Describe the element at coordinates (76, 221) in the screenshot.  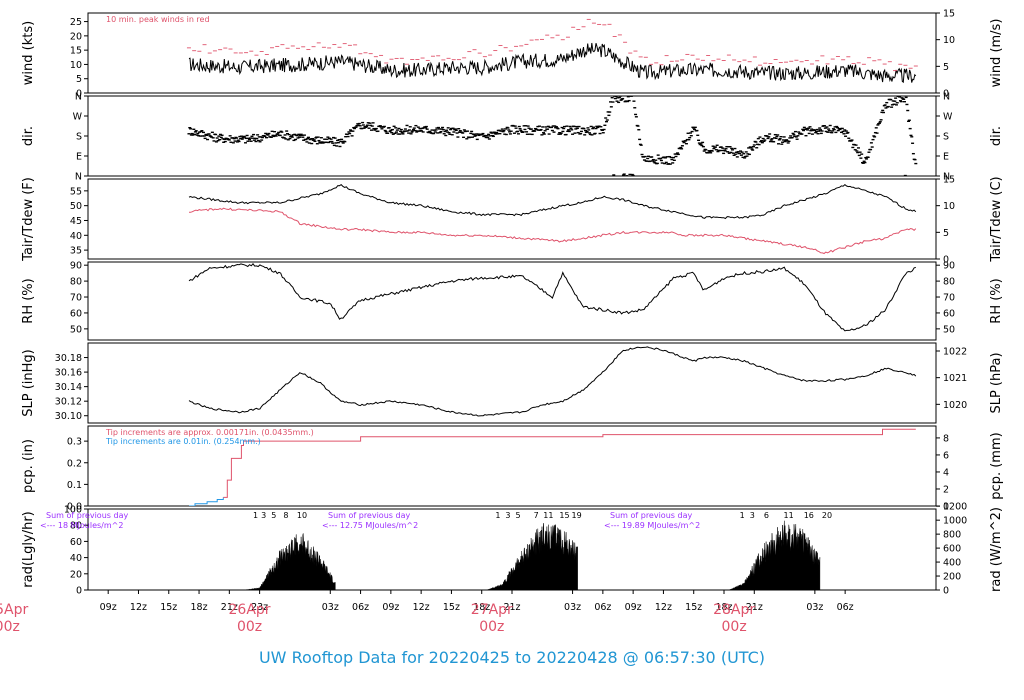
I see `temp-ytick-label: 45` at that location.